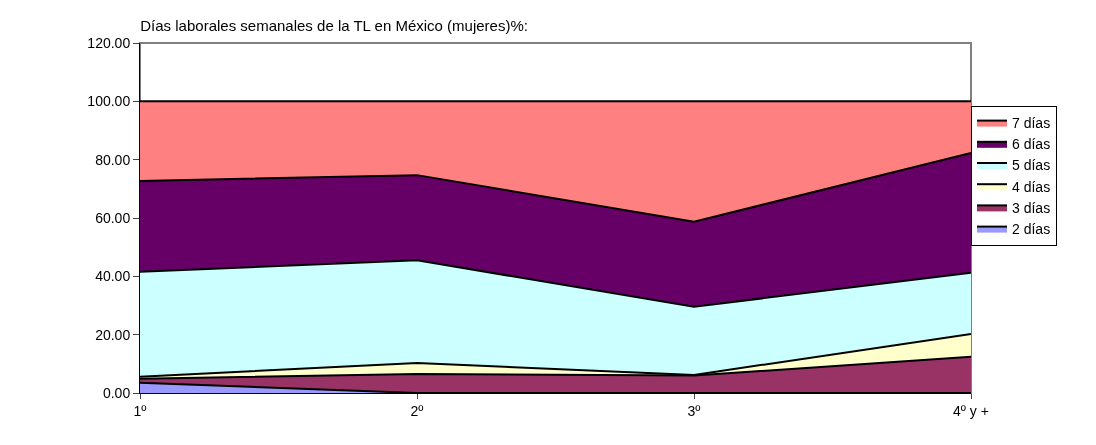 The image size is (1096, 445). I want to click on legend-label: 5 días, so click(1031, 165).